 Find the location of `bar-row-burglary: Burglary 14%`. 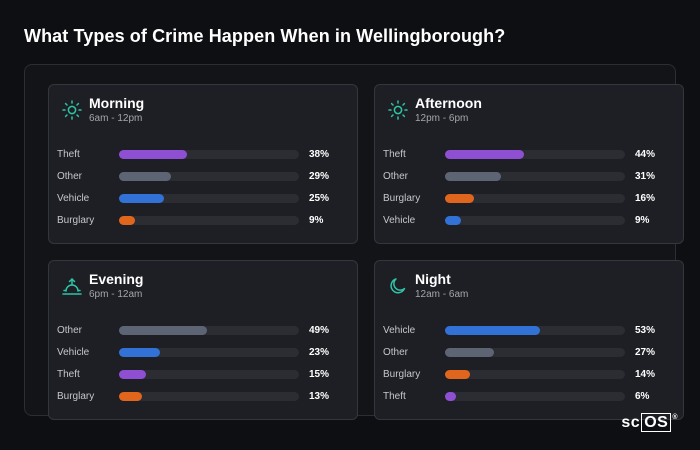

bar-row-burglary: Burglary 14% is located at coordinates (528, 378).